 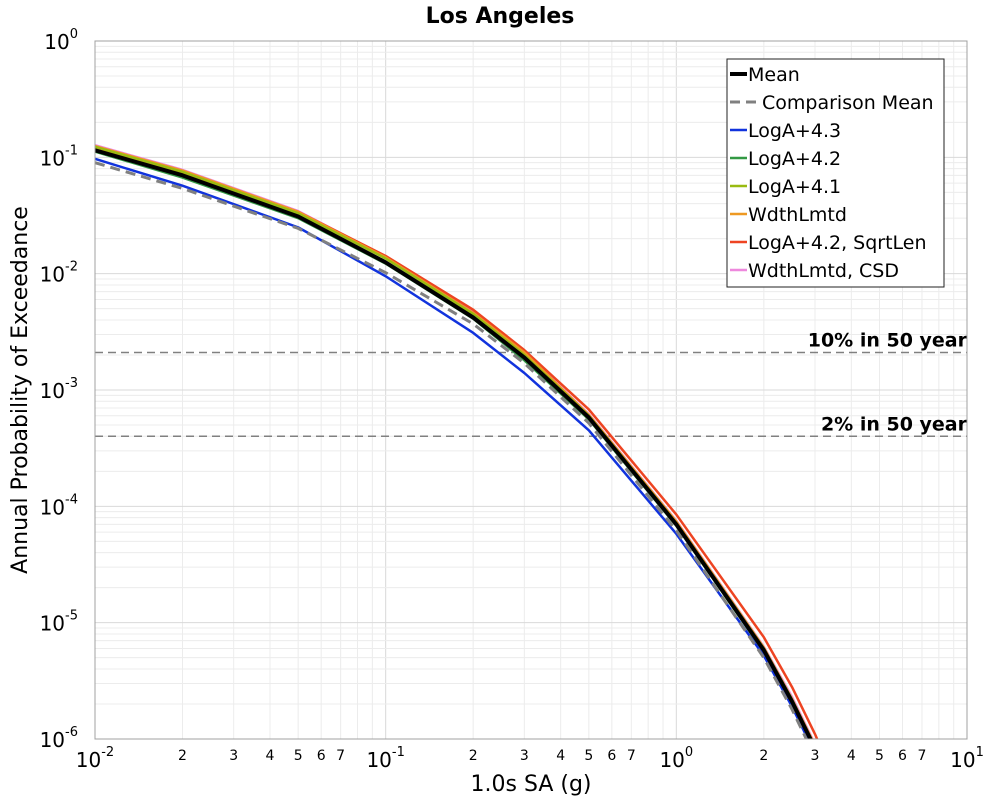 I want to click on legend-entry-label: LogA+4.2, SqrtLen, so click(x=837, y=243).